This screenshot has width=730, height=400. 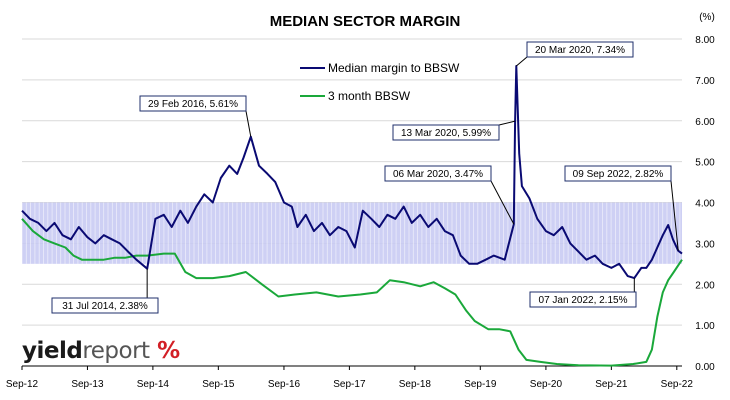 What do you see at coordinates (365, 21) in the screenshot?
I see `chart-title: MEDIAN SECTOR MARGIN` at bounding box center [365, 21].